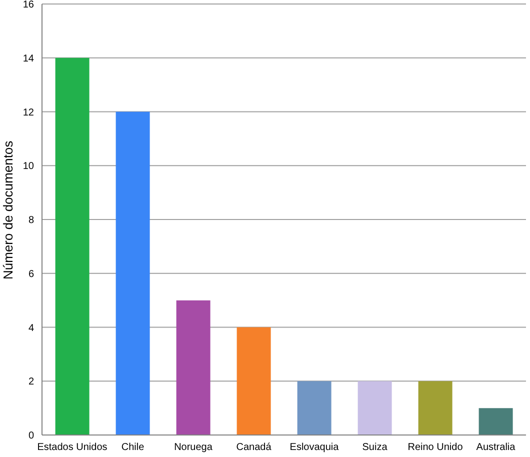 The width and height of the screenshot is (530, 457). Describe the element at coordinates (436, 448) in the screenshot. I see `x-tick-label: Reino Unido` at that location.